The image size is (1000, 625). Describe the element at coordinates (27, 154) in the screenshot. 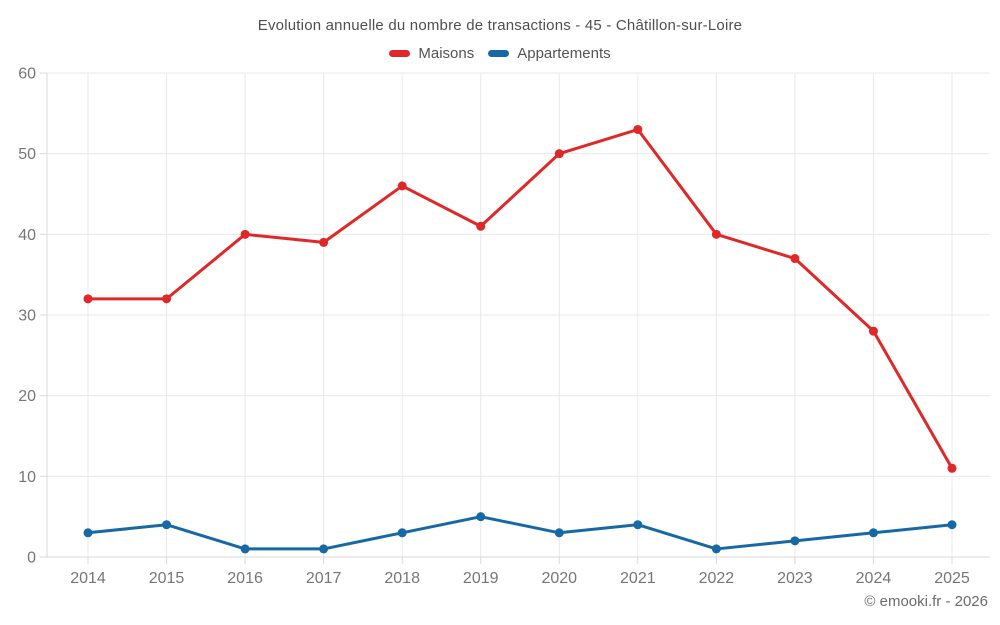

I see `y-tick-label: 50` at that location.